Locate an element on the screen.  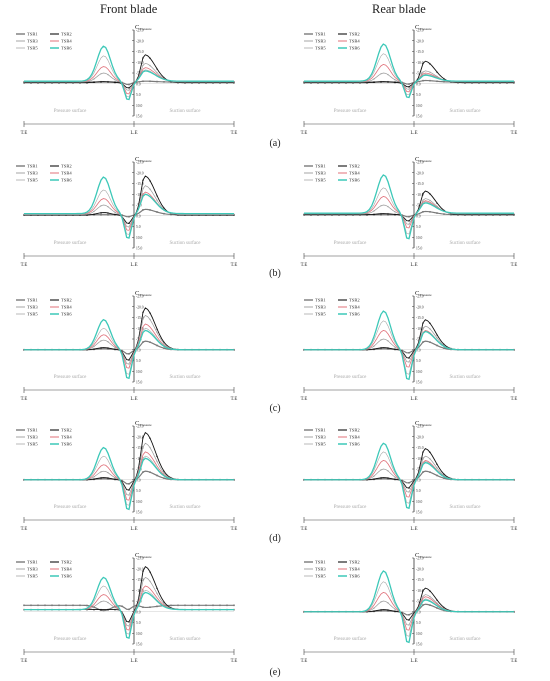
row-label-a: (a) is located at coordinates (275, 143).